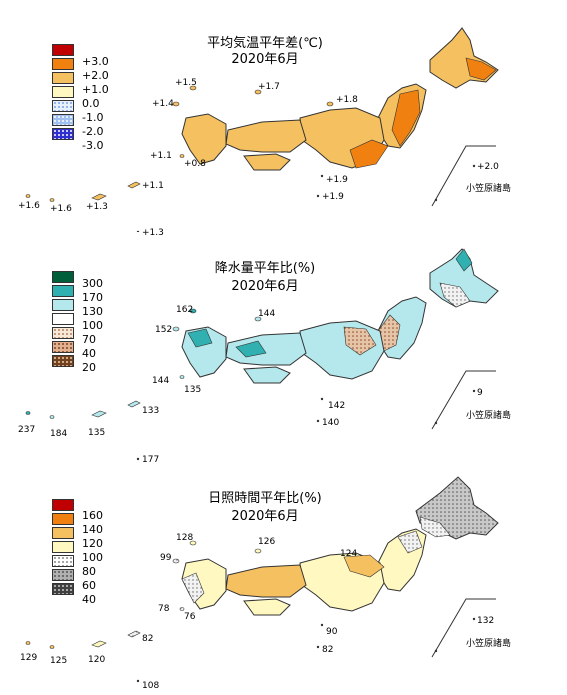 The image size is (567, 695). I want to click on tohoku-east-region, so click(406, 118).